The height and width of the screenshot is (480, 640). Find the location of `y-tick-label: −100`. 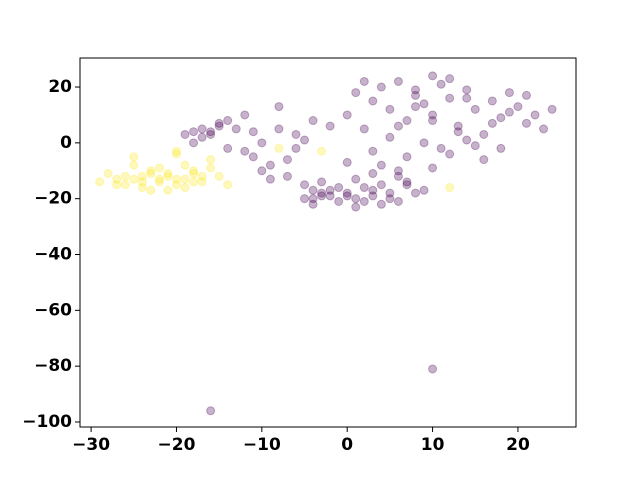

y-tick-label: −100 is located at coordinates (47, 422).